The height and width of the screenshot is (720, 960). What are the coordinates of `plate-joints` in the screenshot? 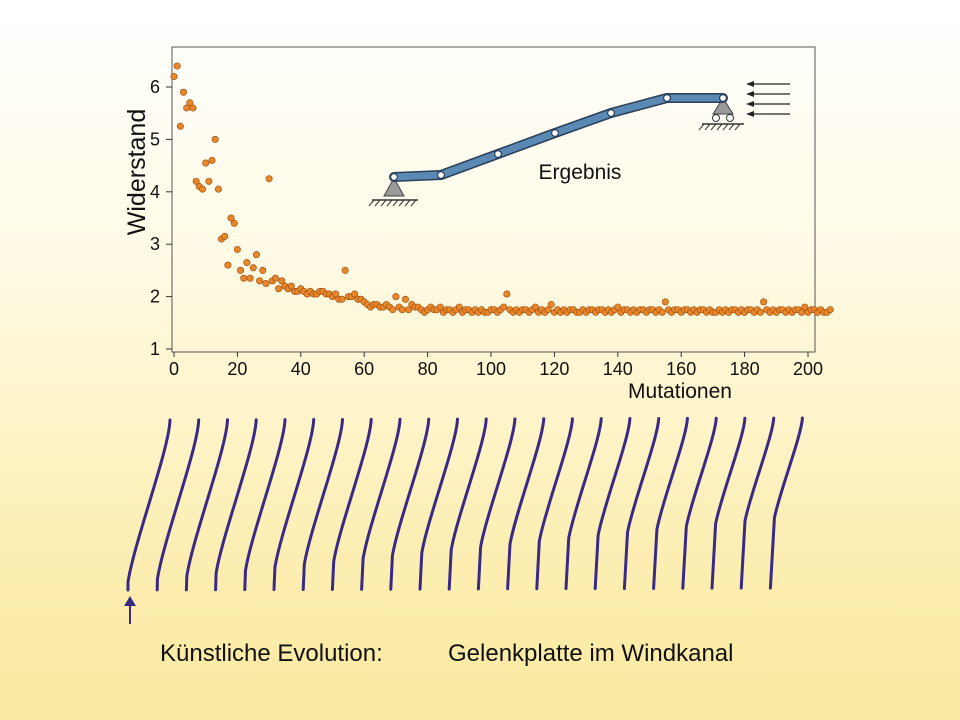 It's located at (558, 137).